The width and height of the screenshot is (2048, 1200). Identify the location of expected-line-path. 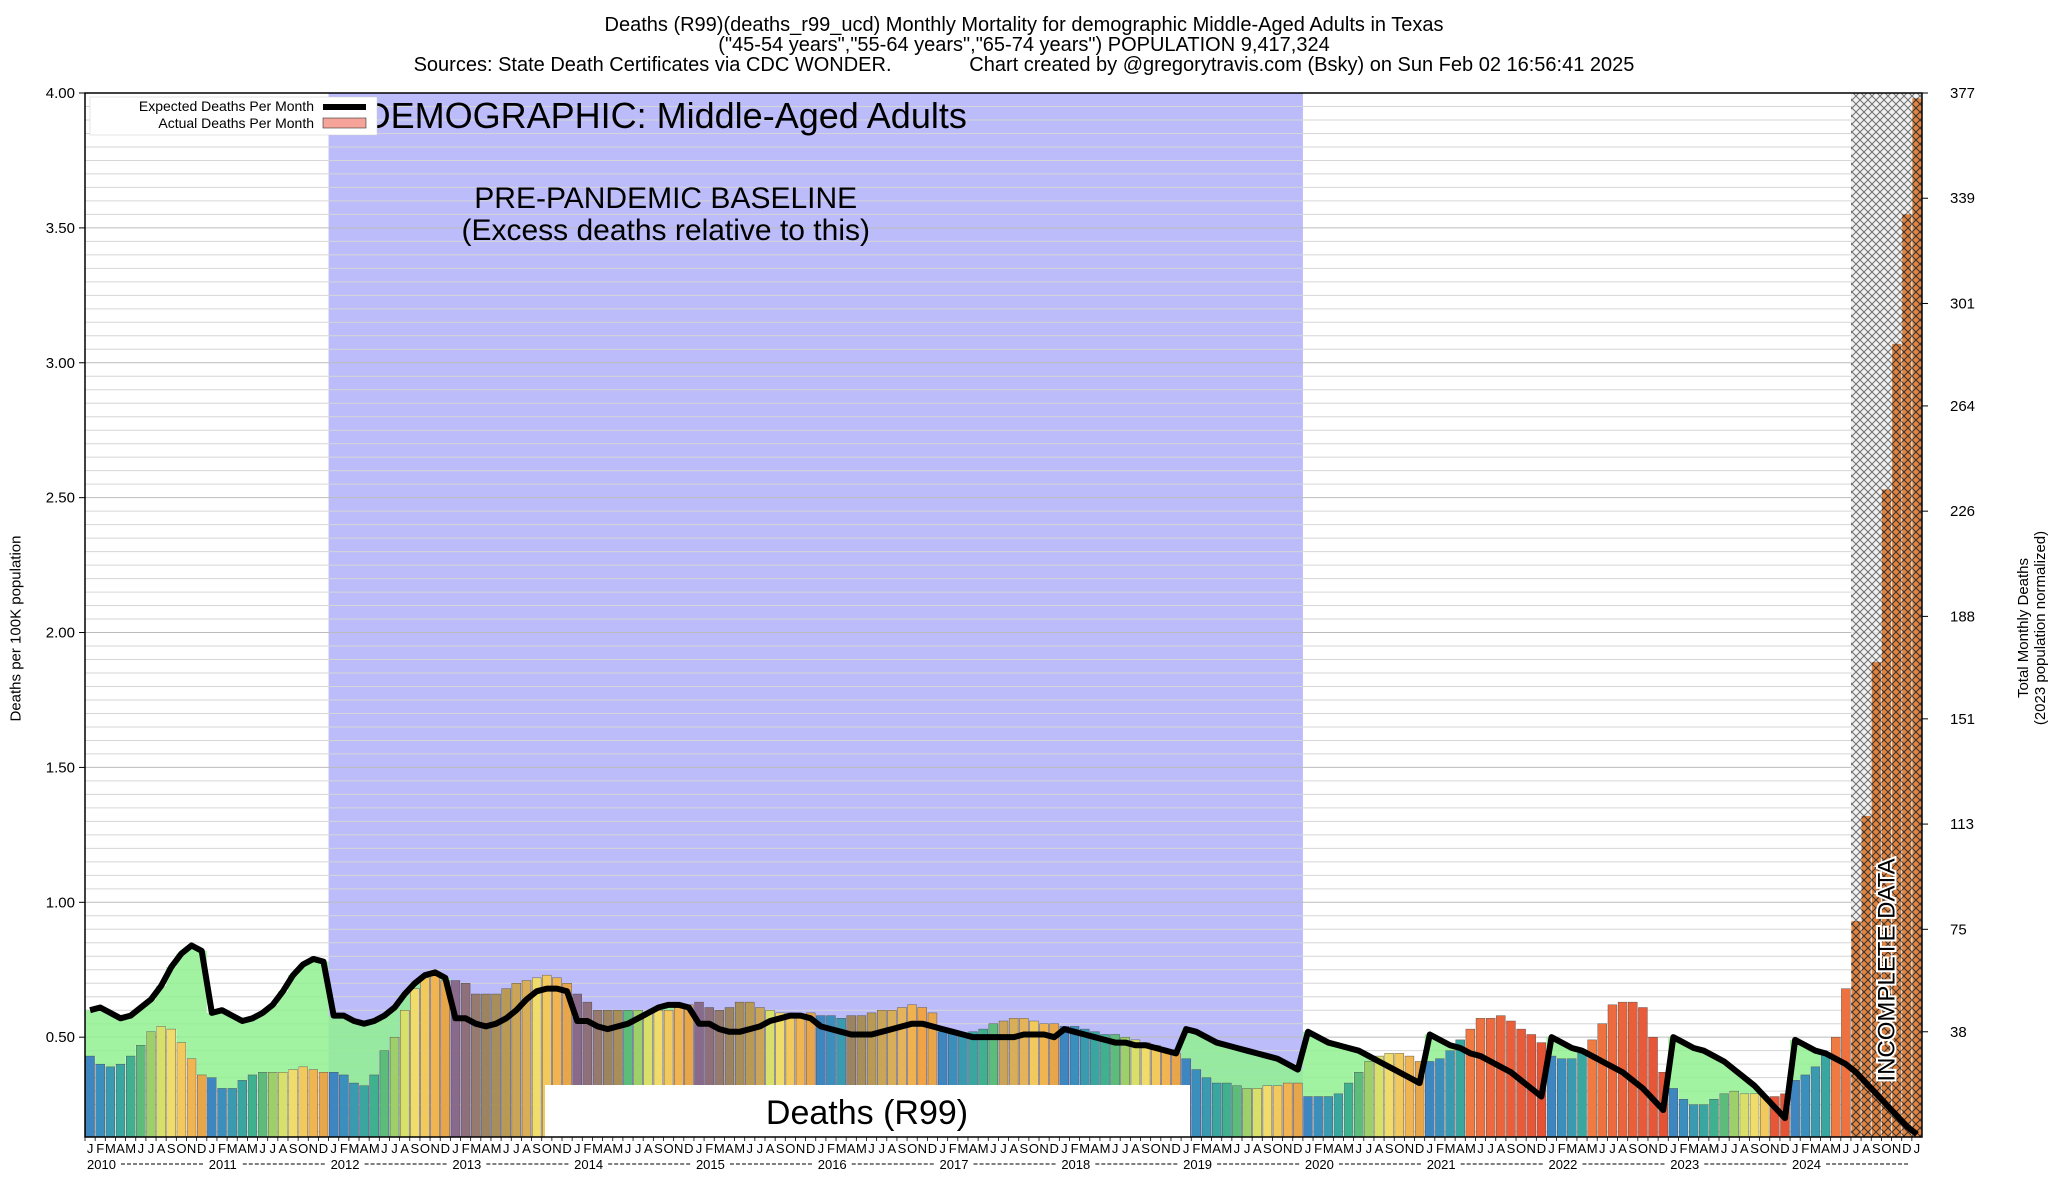
(1004, 1039).